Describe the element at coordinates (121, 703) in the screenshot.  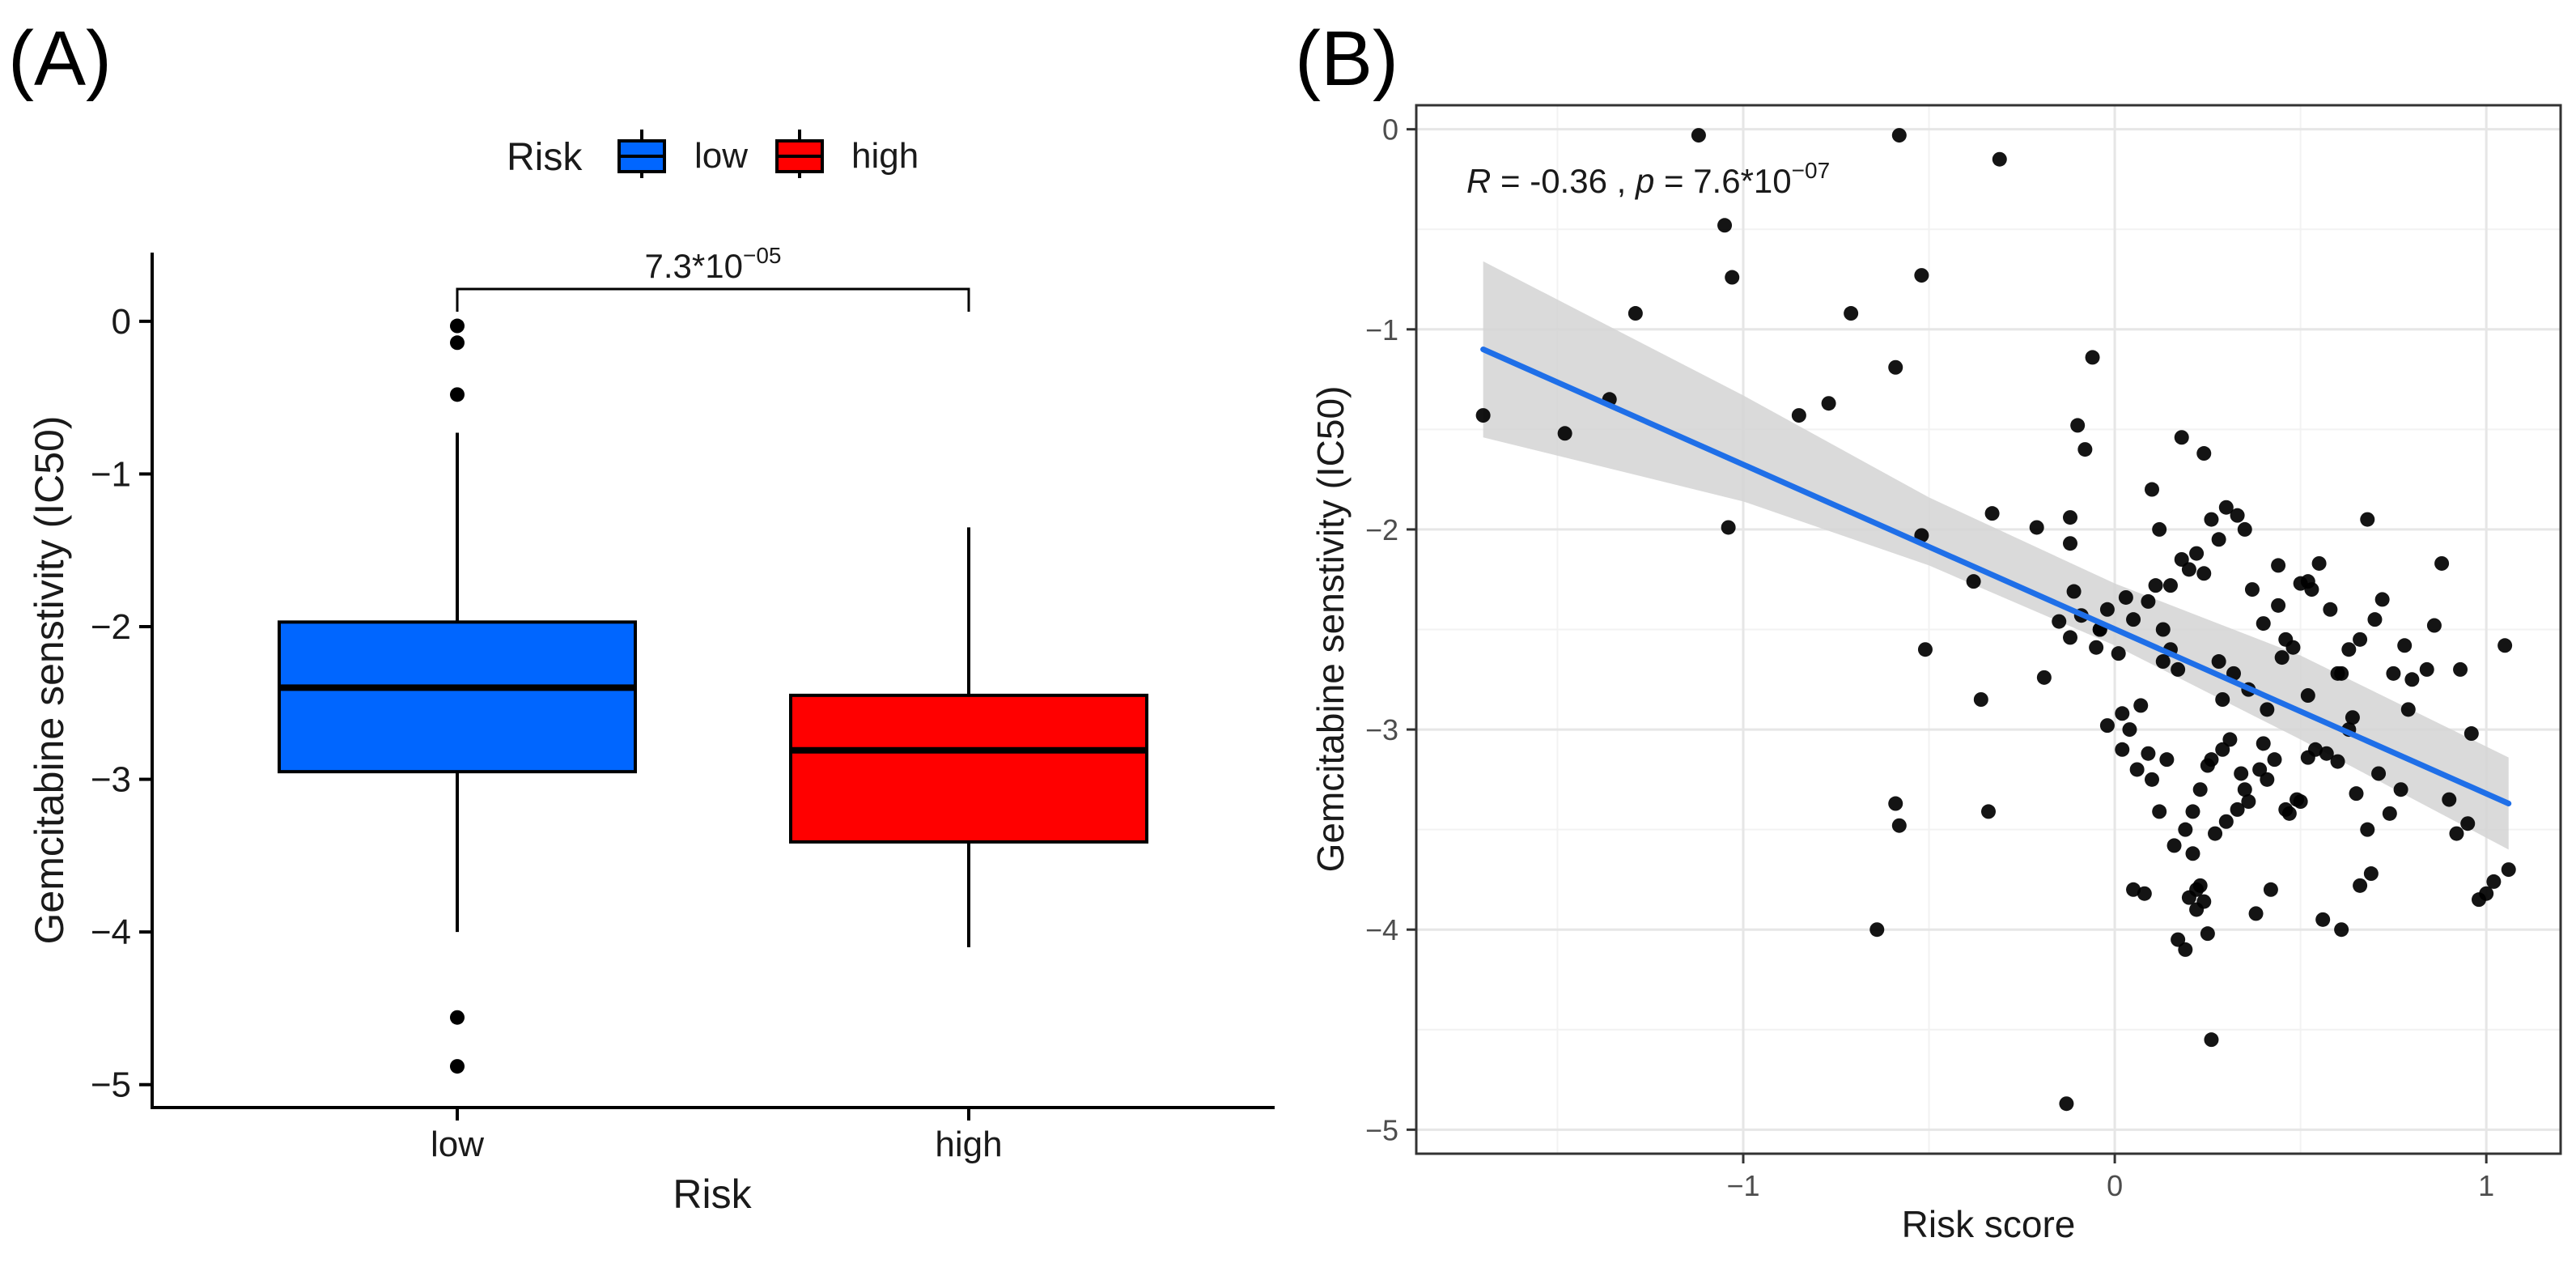
I see `y-axis-ticks: 0 −1 −2 −3 −4 −5` at that location.